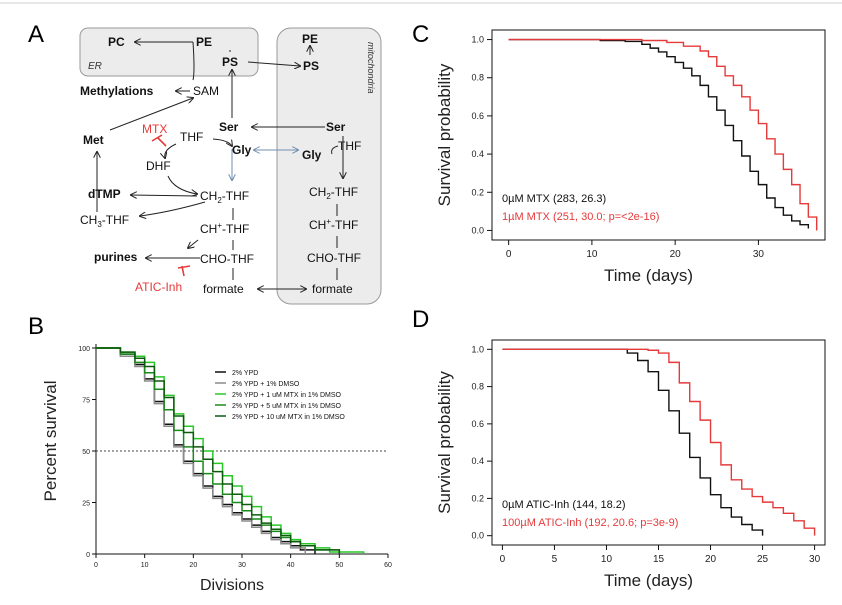 Image resolution: width=842 pixels, height=605 pixels. What do you see at coordinates (171, 205) in the screenshot?
I see `inhibition-marks` at bounding box center [171, 205].